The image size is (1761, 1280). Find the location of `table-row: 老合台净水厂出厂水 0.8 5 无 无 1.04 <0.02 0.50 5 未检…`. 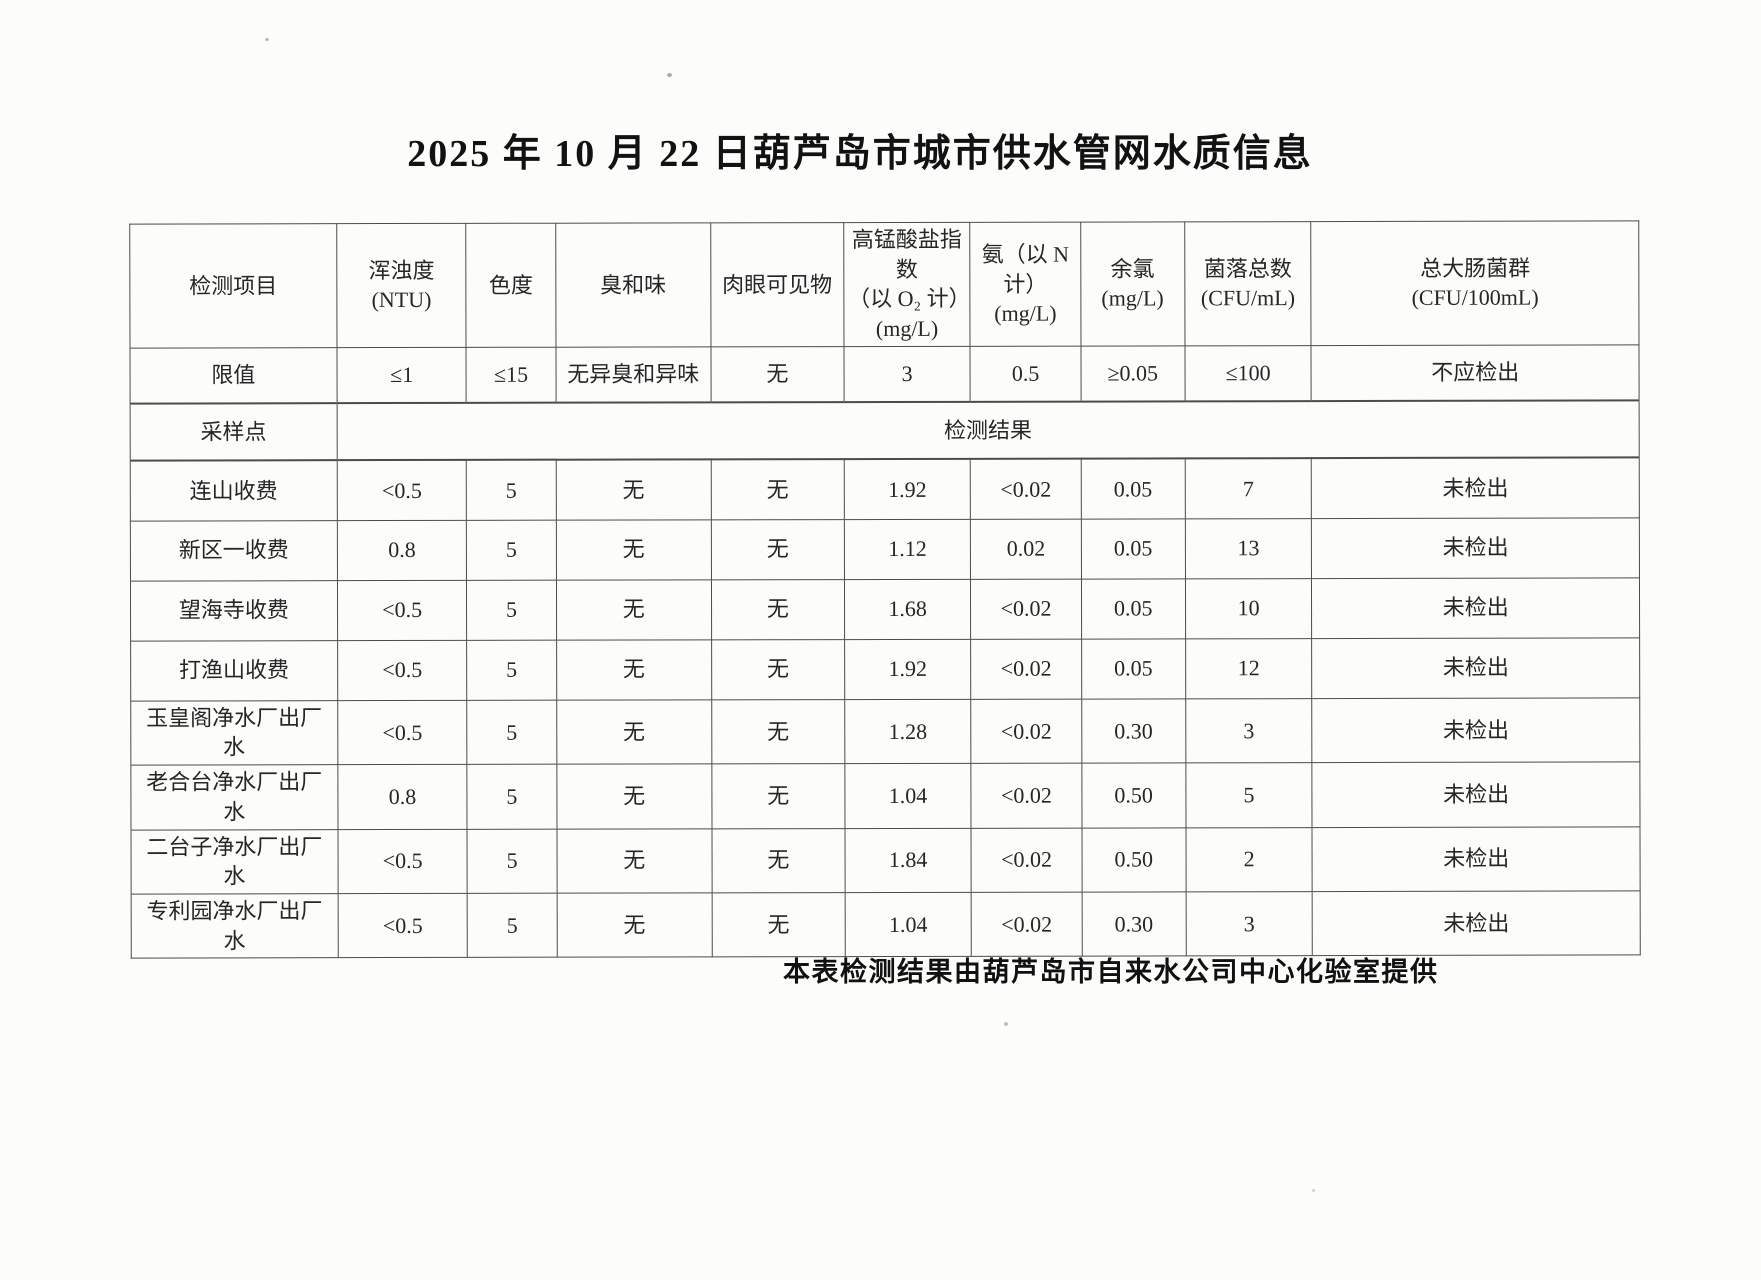

table-row: 老合台净水厂出厂水 0.8 5 无 无 1.04 <0.02 0.50 5 未检… is located at coordinates (885, 796).